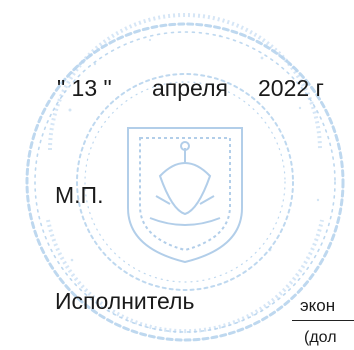 This screenshot has height=350, width=354. Describe the element at coordinates (125, 301) in the screenshot. I see `executor-label: Исполнитель` at that location.